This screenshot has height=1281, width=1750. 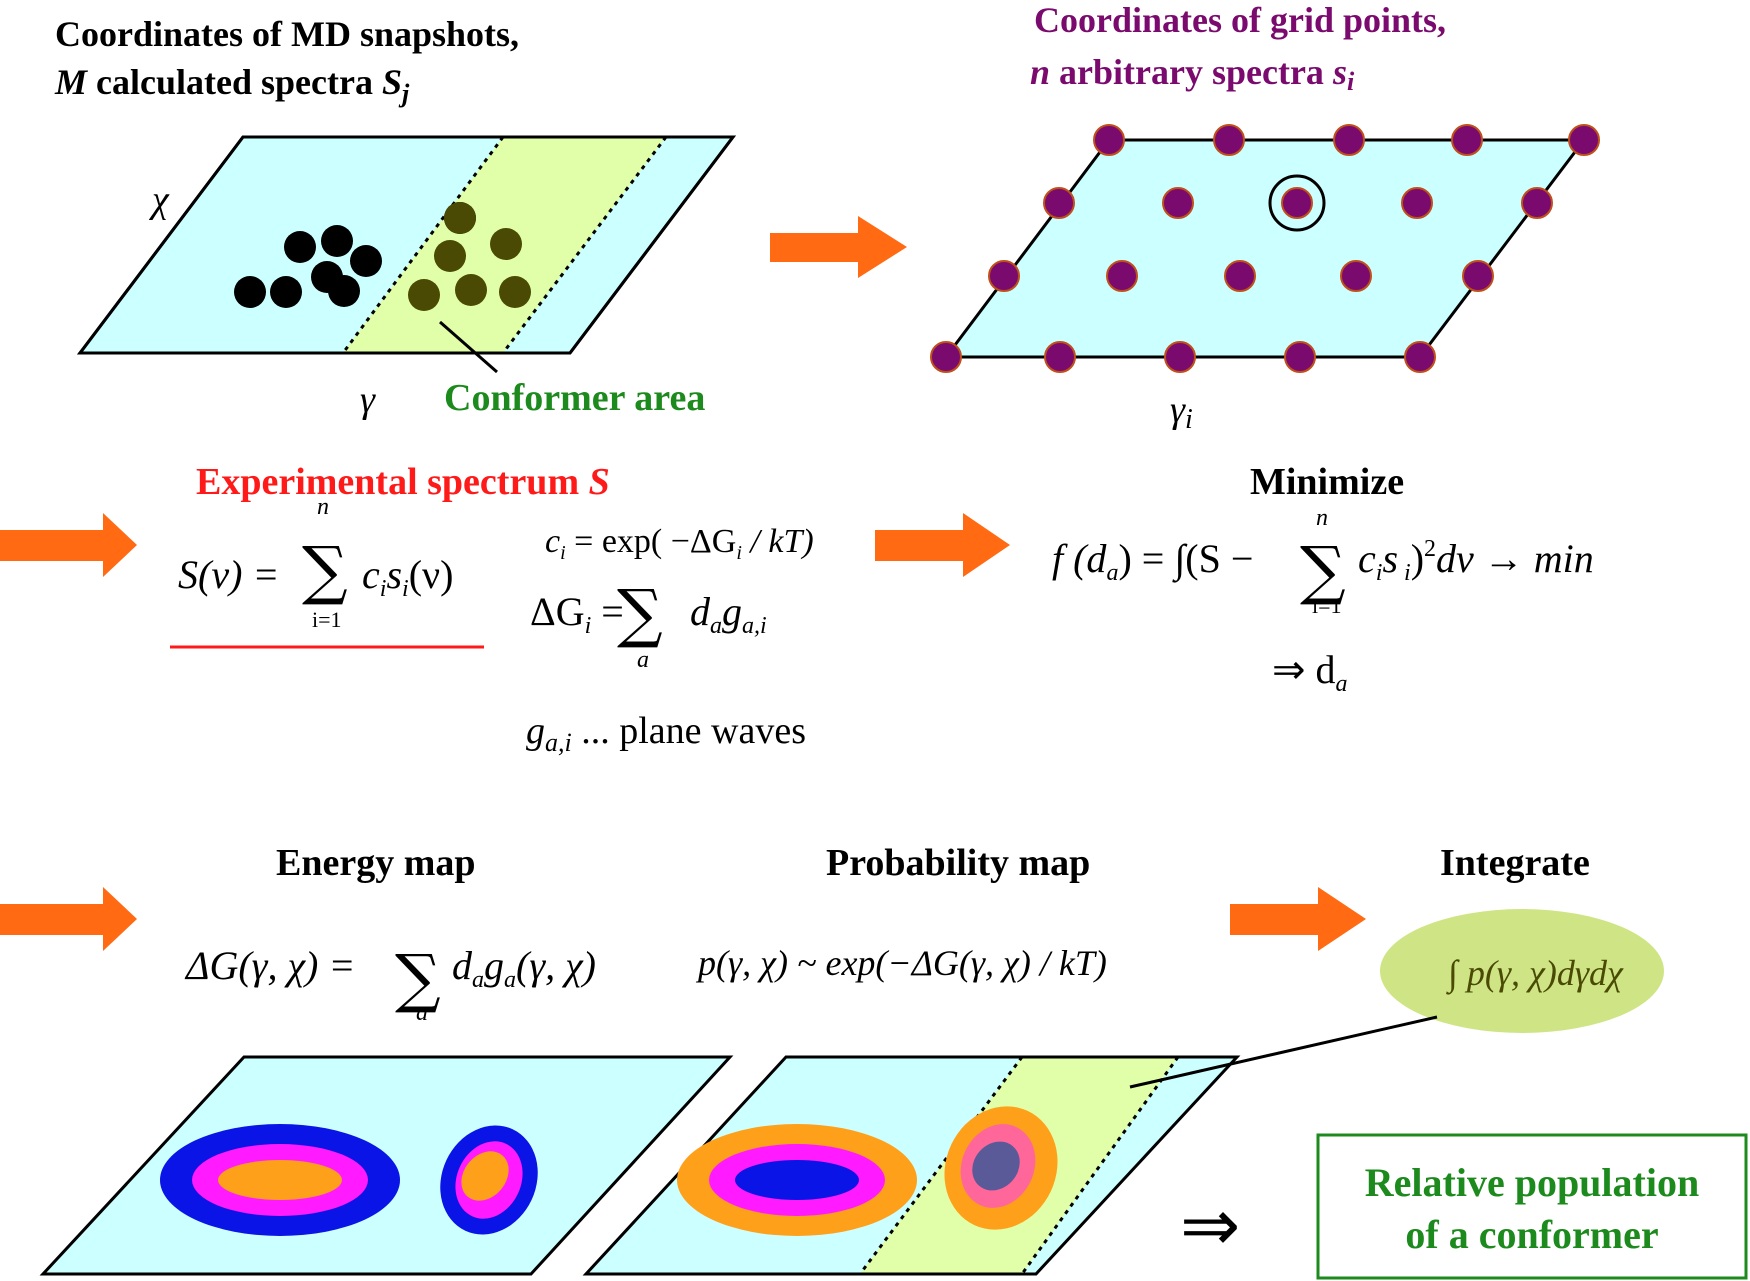 I want to click on sum-bottom-i1-2: i=1, so click(x=1327, y=605).